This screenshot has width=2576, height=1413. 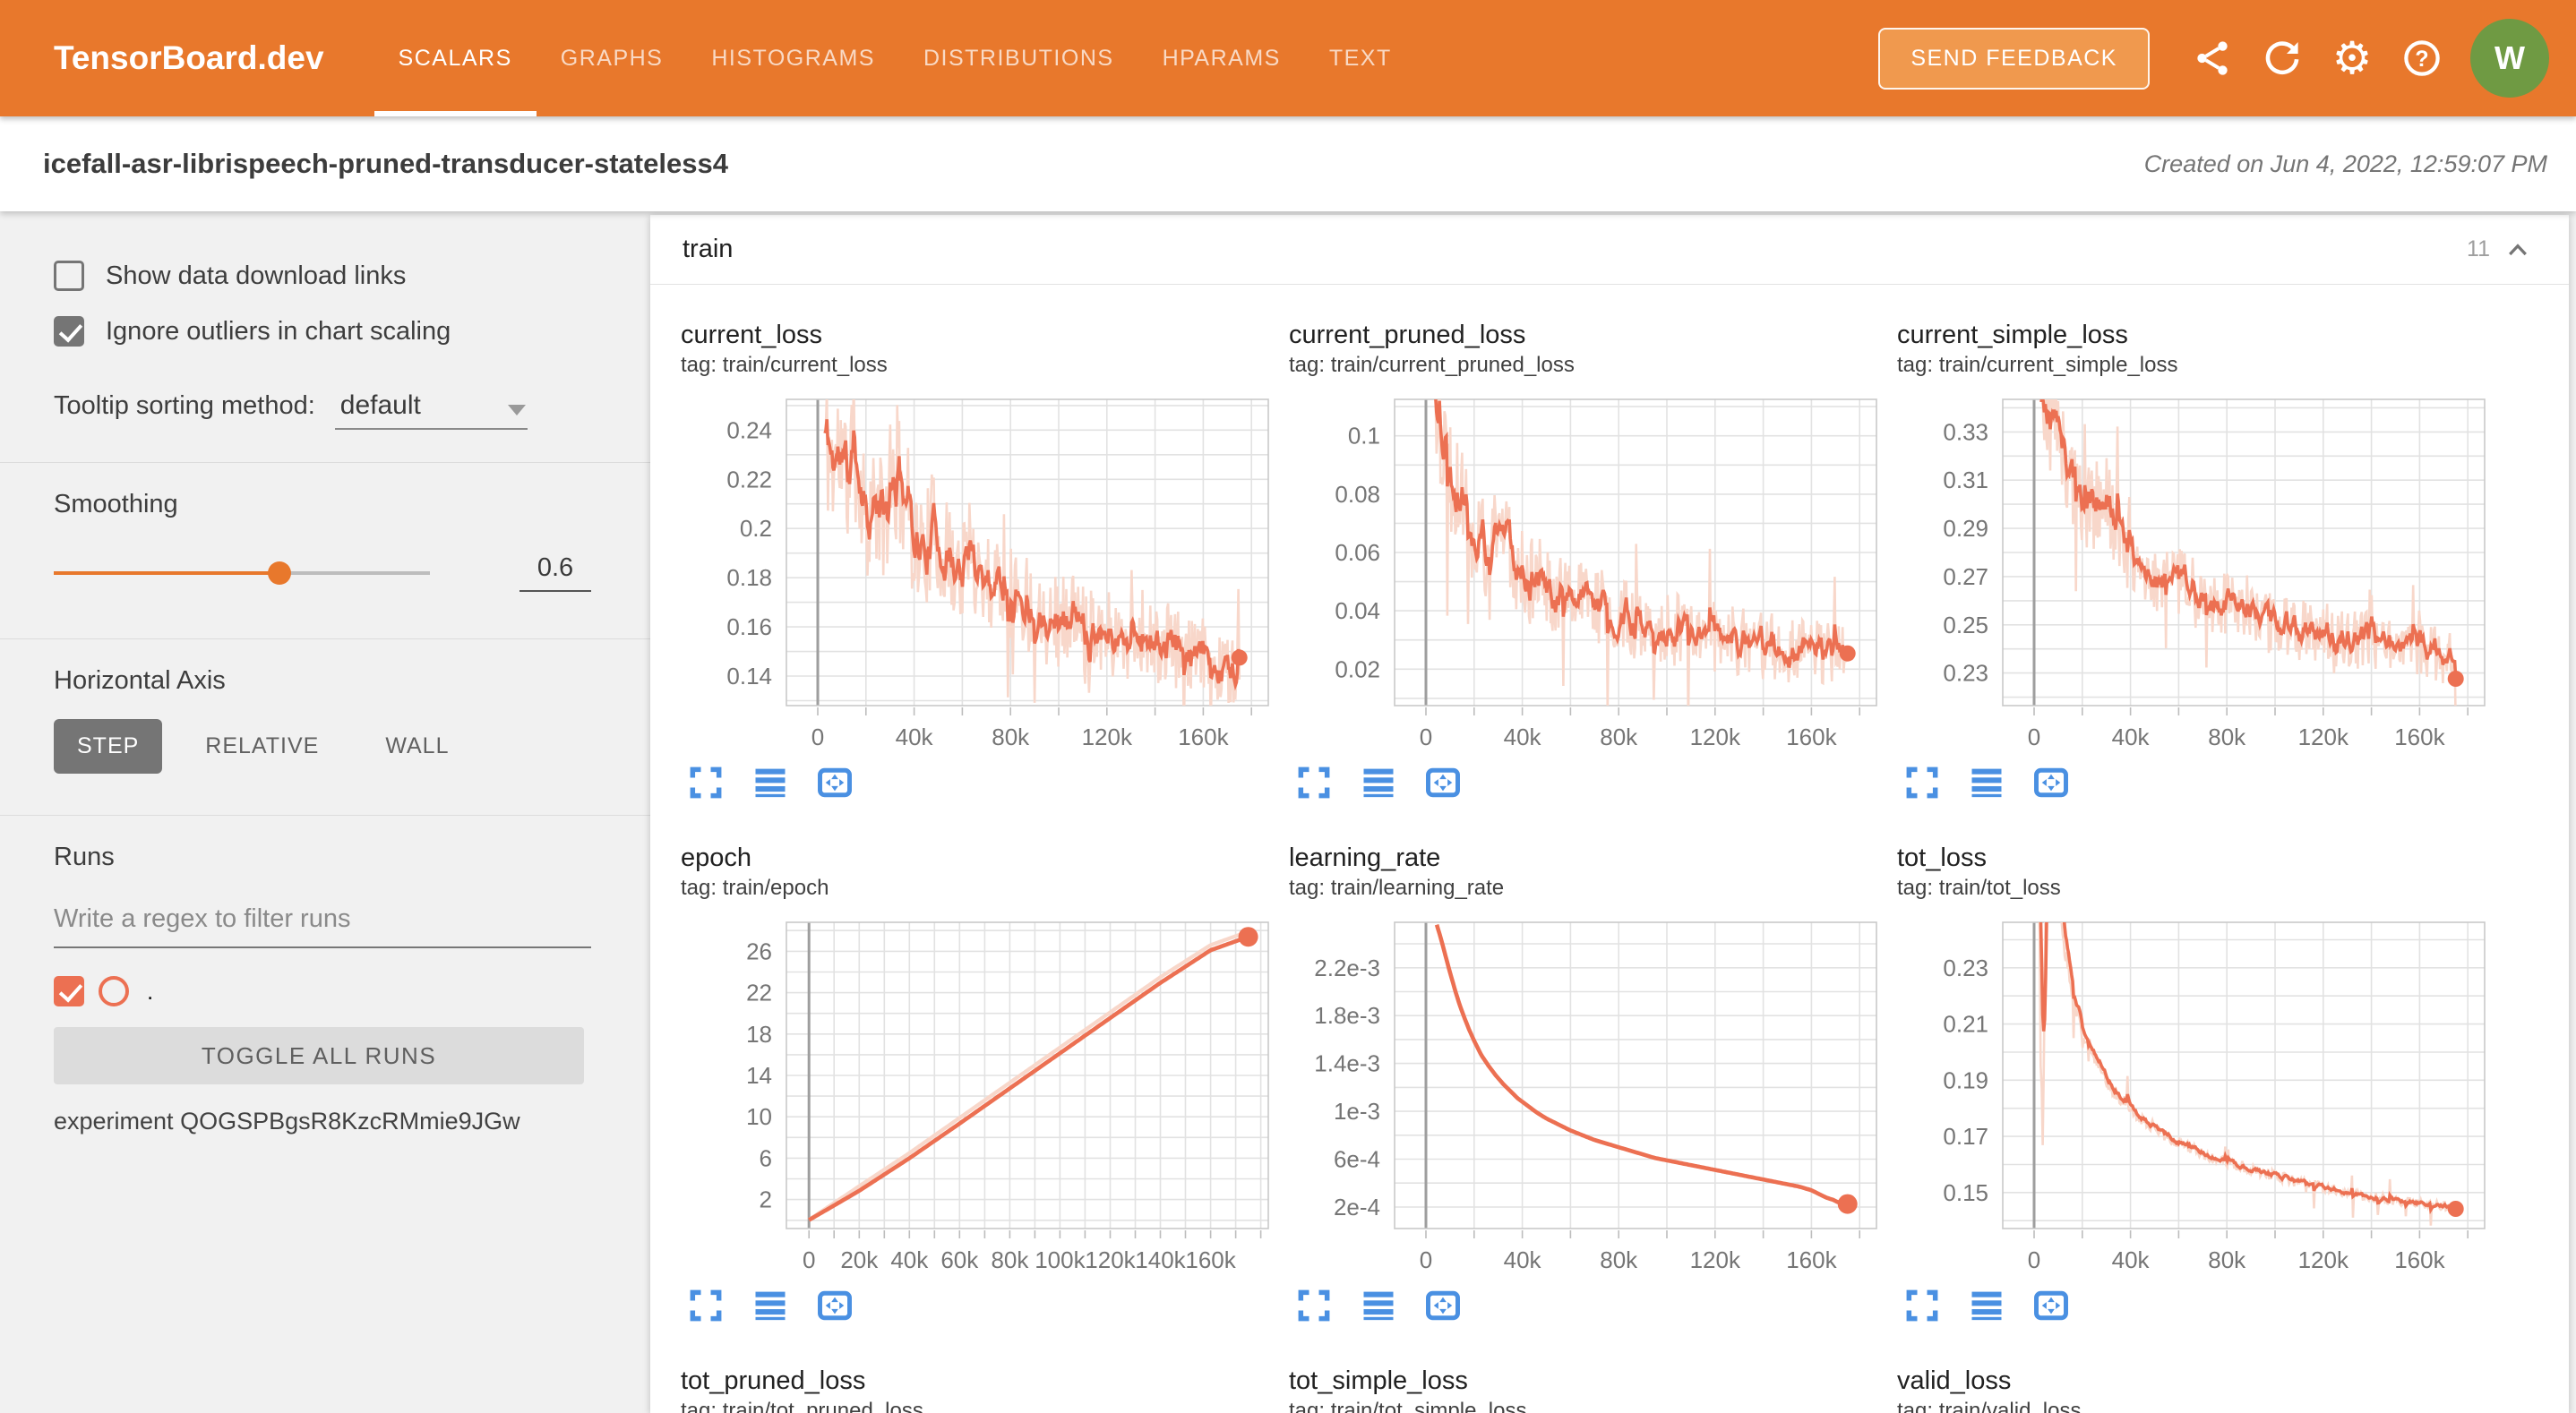 I want to click on svg-text: 1e-3, so click(x=1357, y=1111).